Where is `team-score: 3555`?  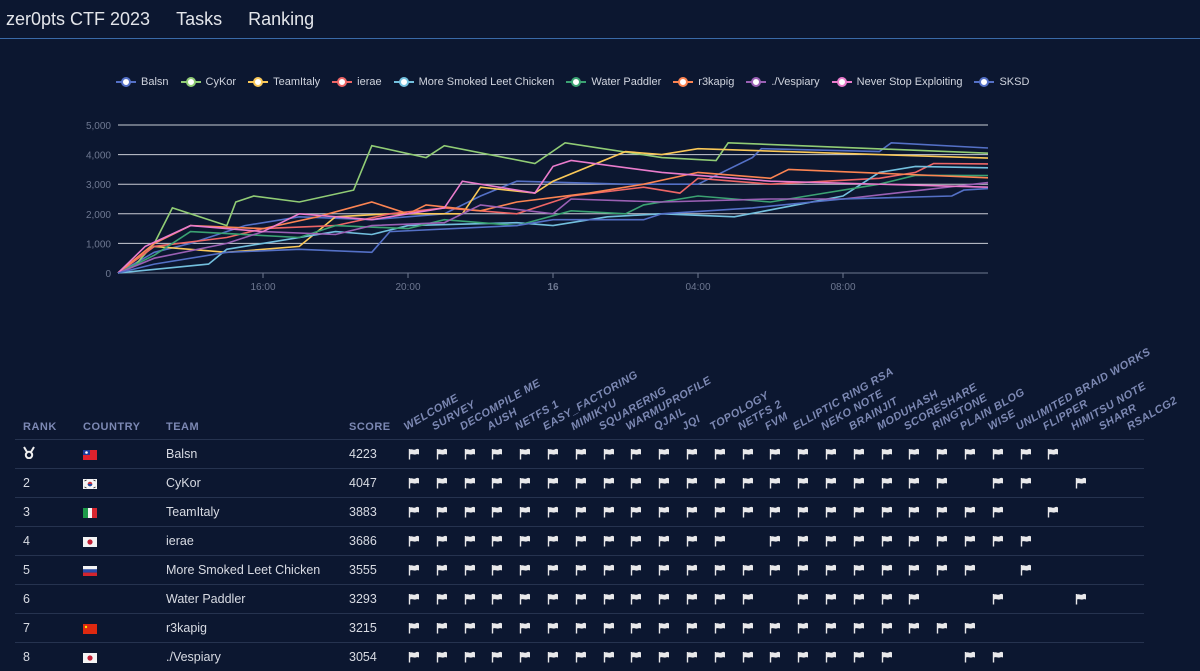
team-score: 3555 is located at coordinates (371, 570).